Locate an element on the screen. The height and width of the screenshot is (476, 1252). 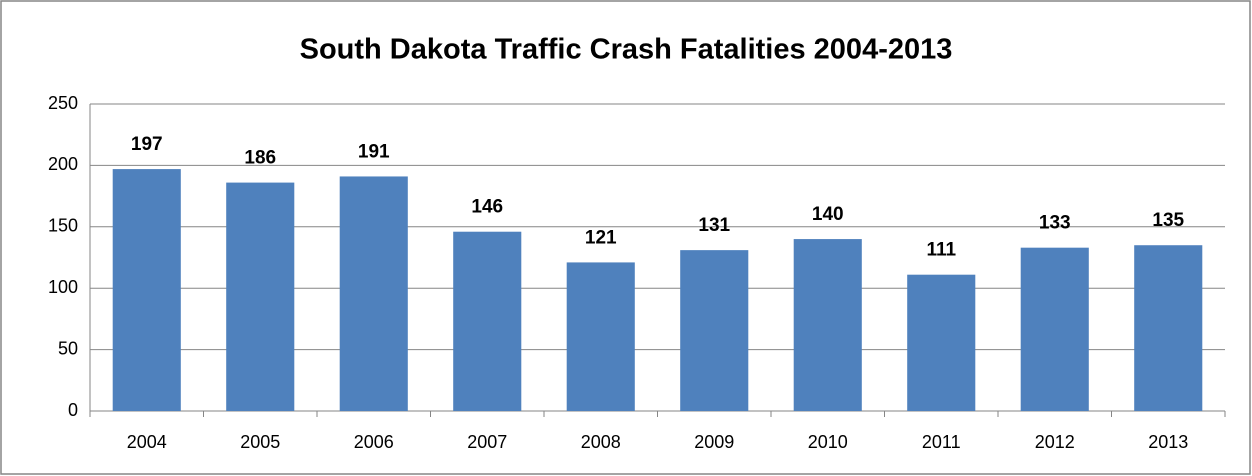
data-label: 111 is located at coordinates (941, 250).